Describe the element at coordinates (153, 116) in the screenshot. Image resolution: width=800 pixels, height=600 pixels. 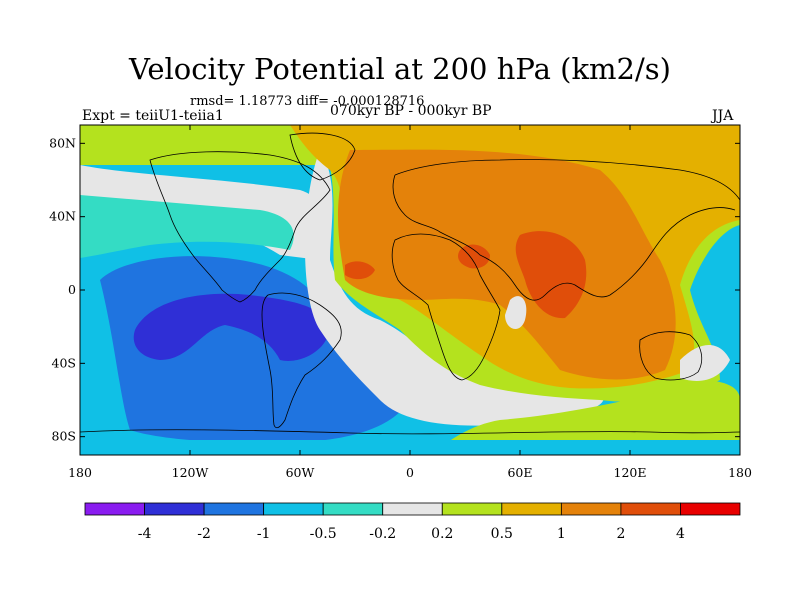
I see `experiment-label: Expt = teiiU1-teiia1` at that location.